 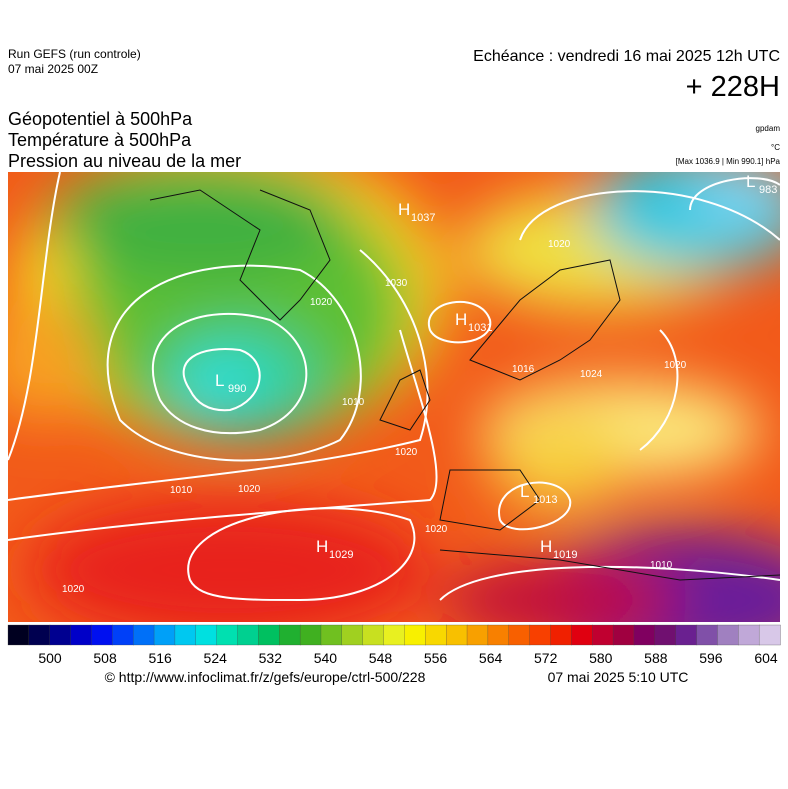 What do you see at coordinates (381, 658) in the screenshot?
I see `colorbar-label: 548` at bounding box center [381, 658].